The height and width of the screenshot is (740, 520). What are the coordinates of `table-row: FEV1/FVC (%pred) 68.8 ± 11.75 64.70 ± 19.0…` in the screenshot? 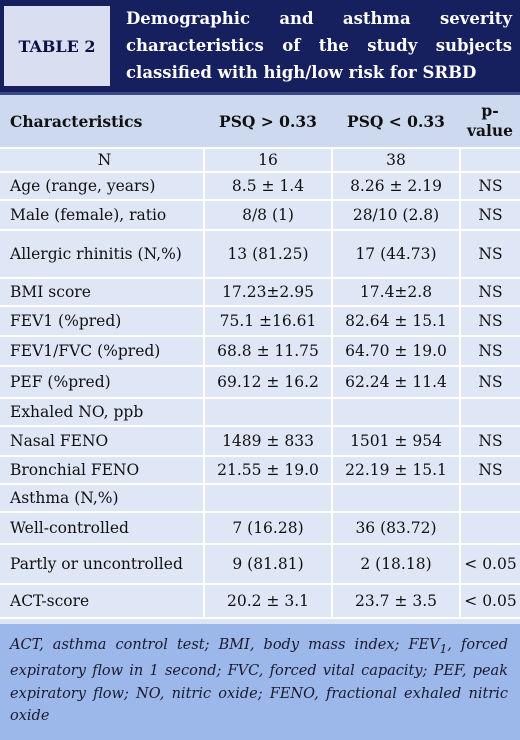 It's located at (260, 351).